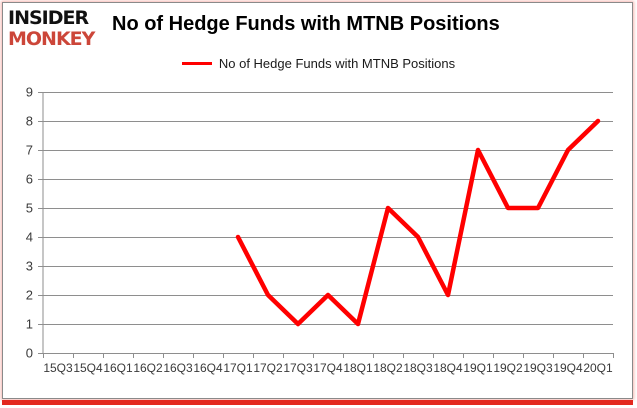 The image size is (637, 408). I want to click on x-tick-label: 17Q4, so click(328, 368).